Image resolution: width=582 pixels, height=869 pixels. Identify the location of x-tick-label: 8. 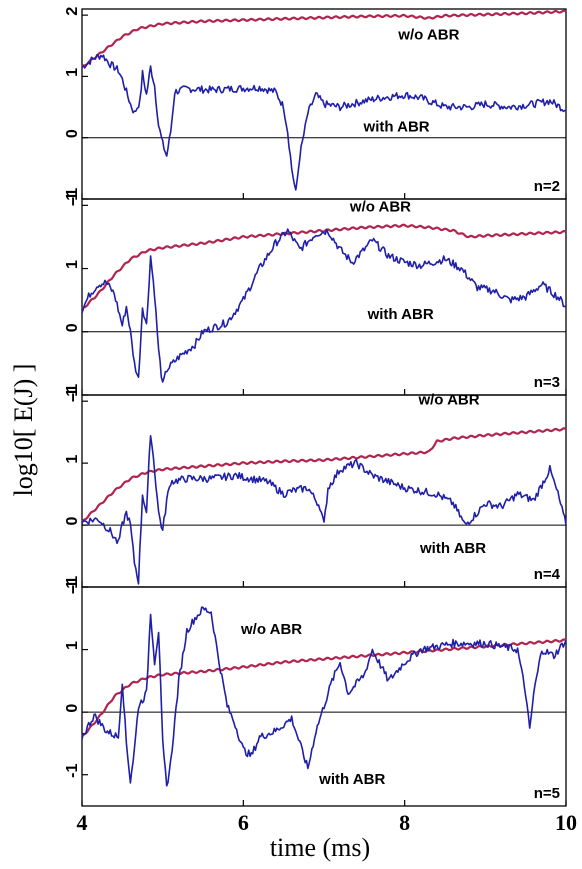
(404, 822).